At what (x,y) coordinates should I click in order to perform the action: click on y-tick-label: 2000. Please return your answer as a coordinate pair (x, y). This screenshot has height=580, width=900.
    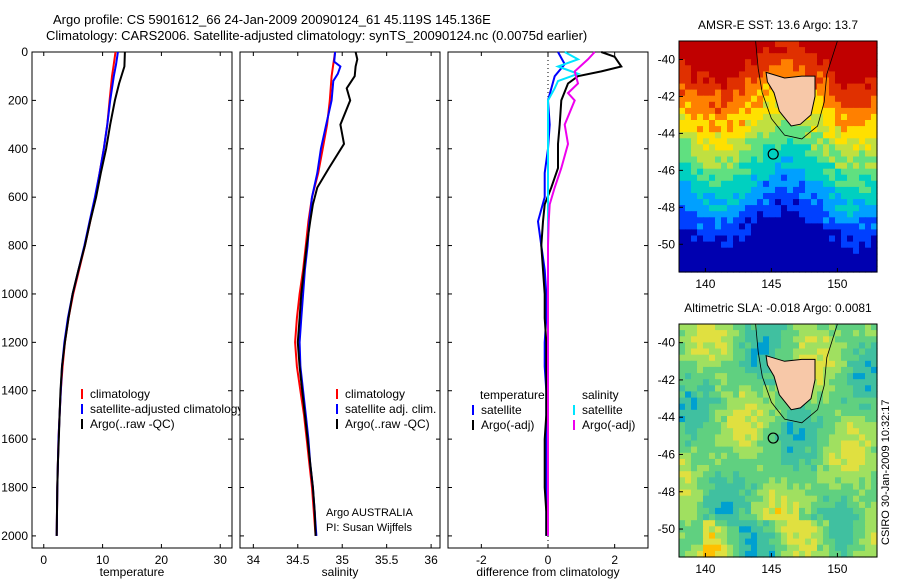
    Looking at the image, I should click on (14, 536).